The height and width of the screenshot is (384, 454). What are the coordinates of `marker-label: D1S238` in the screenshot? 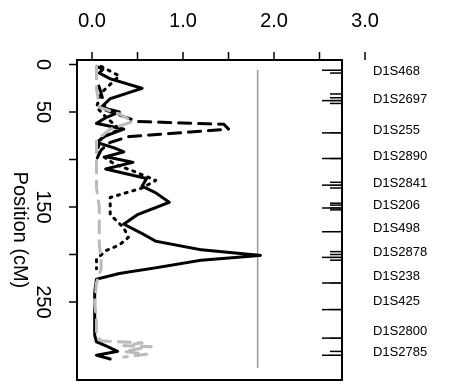 It's located at (396, 275).